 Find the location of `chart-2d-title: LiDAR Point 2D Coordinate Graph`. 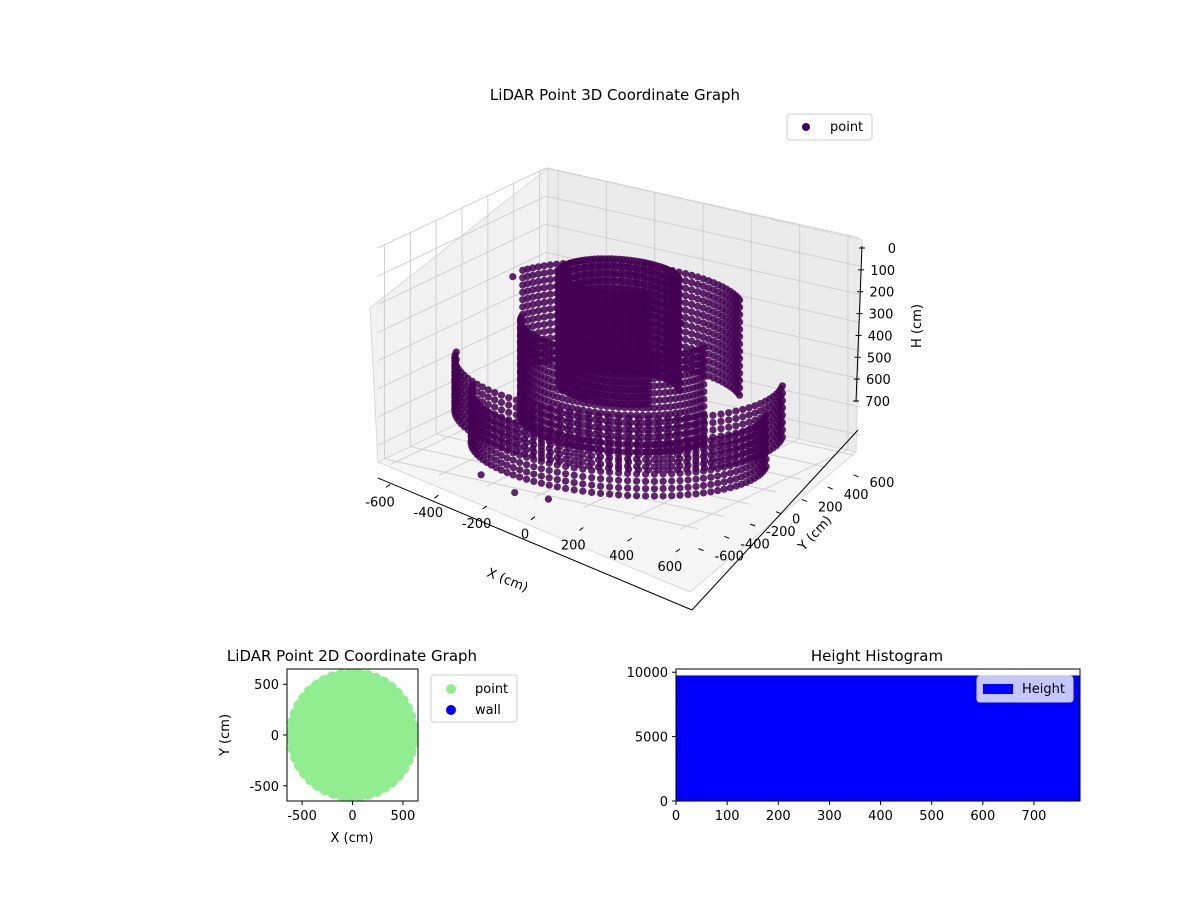

chart-2d-title: LiDAR Point 2D Coordinate Graph is located at coordinates (352, 656).